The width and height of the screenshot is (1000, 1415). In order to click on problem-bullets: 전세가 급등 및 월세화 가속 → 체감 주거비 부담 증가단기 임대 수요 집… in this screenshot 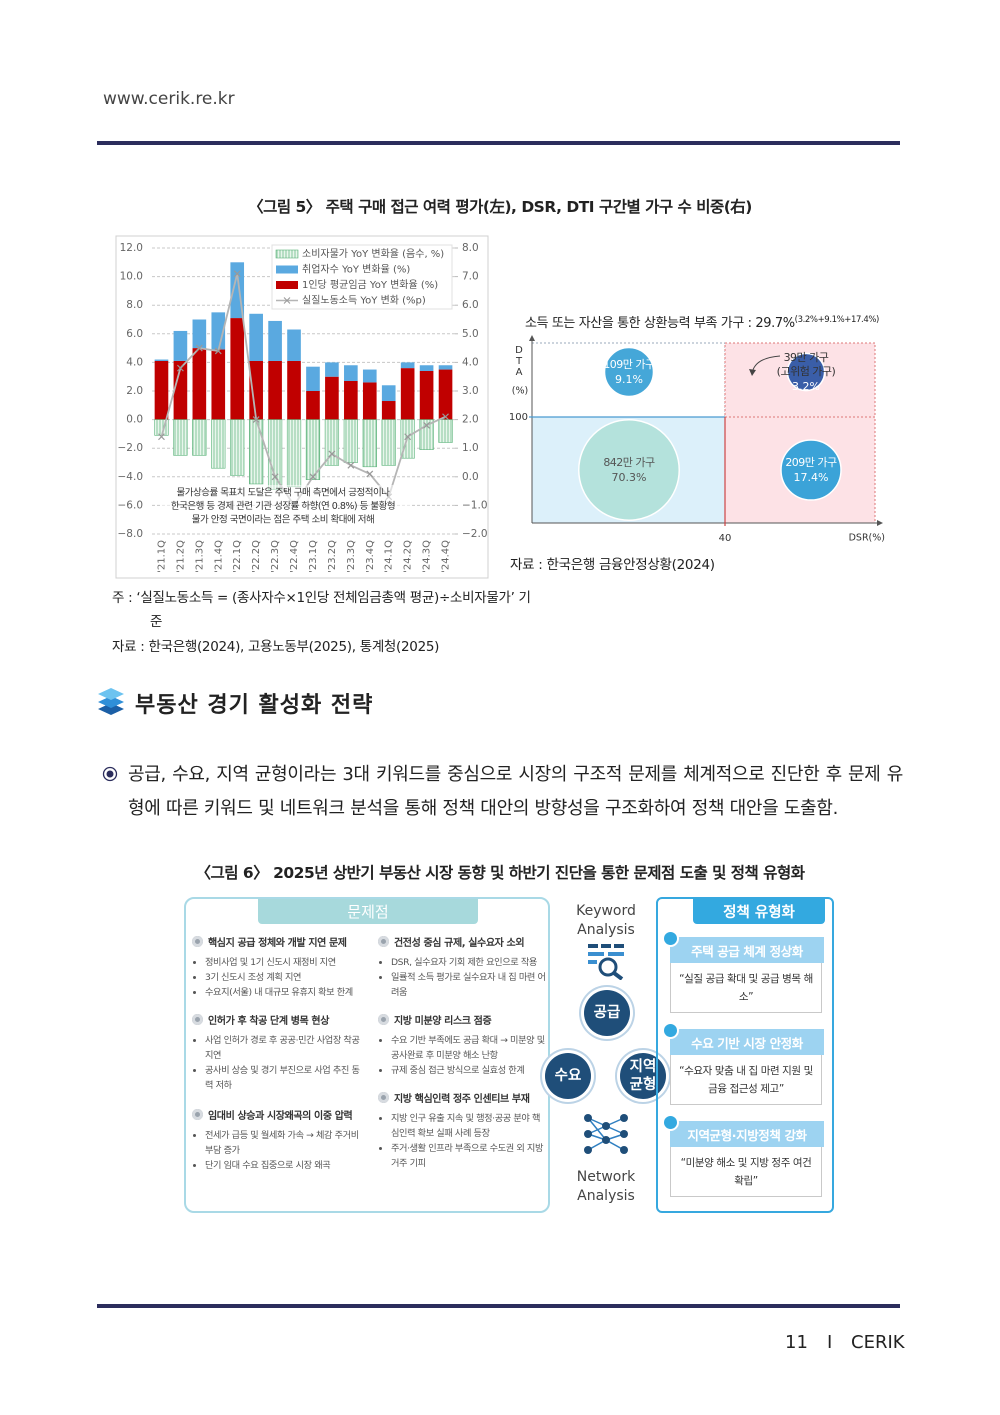, I will do `click(278, 1150)`.